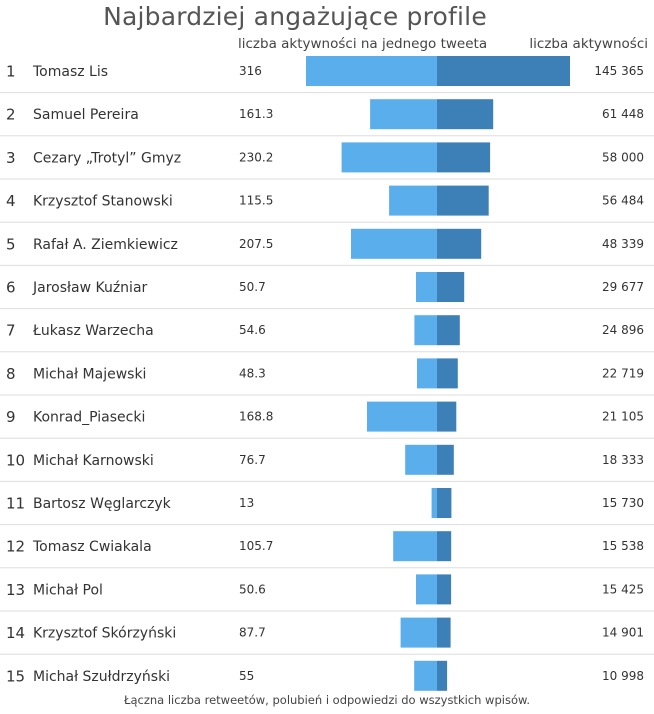 Image resolution: width=654 pixels, height=714 pixels. Describe the element at coordinates (93, 331) in the screenshot. I see `profile-name-7: Łukasz Warzecha` at that location.